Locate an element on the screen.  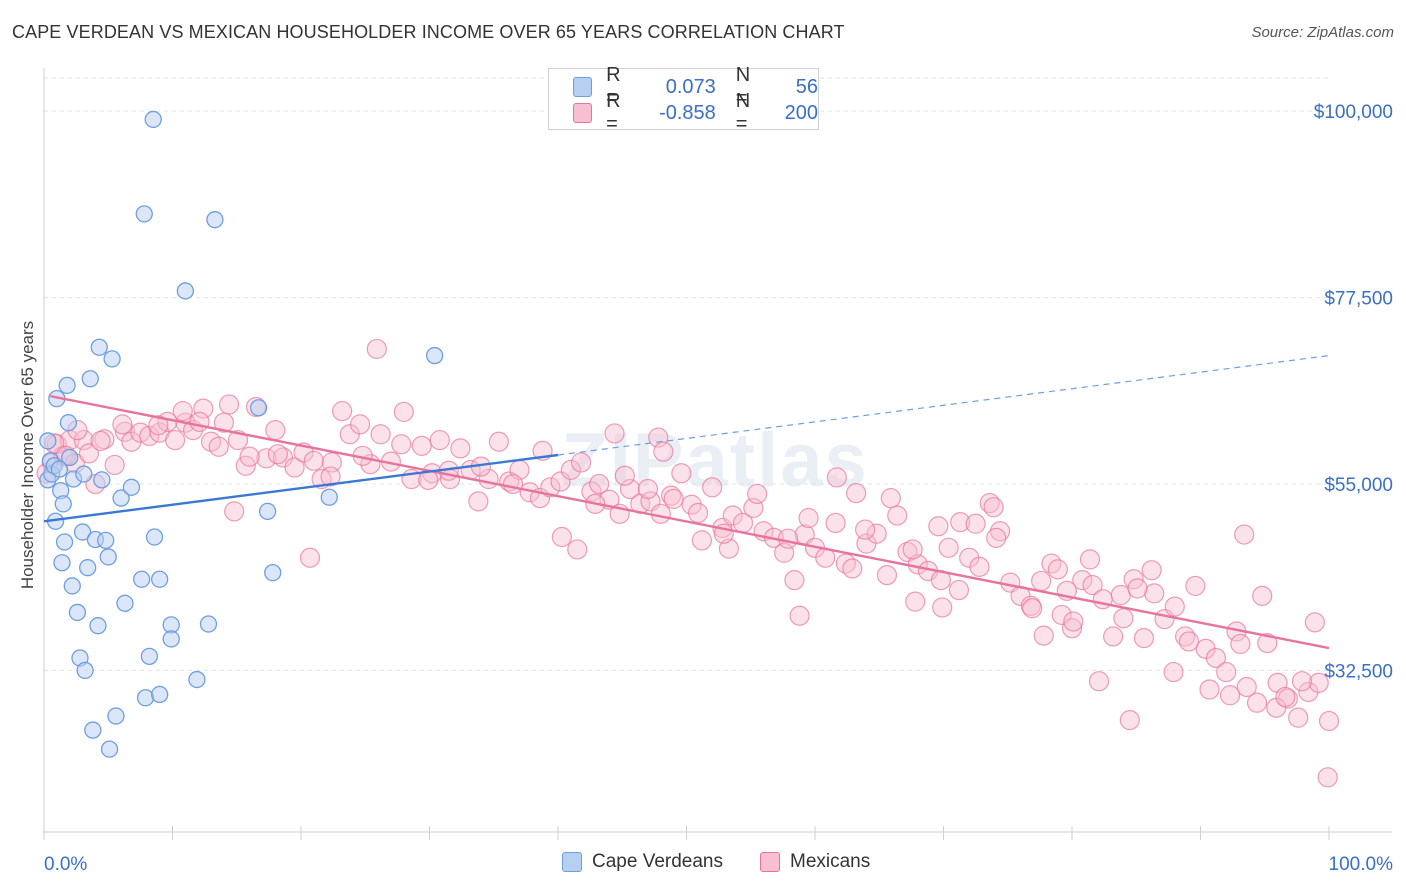
legend-swatch-blue is located at coordinates (572, 862).